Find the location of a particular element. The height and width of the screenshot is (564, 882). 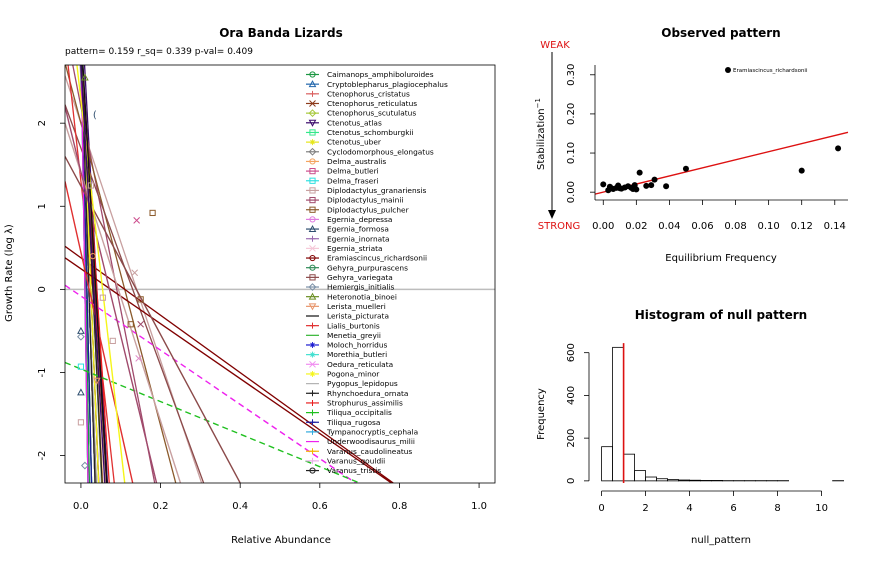

growth-chart-title: Ora Banda Lizards is located at coordinates (281, 33).